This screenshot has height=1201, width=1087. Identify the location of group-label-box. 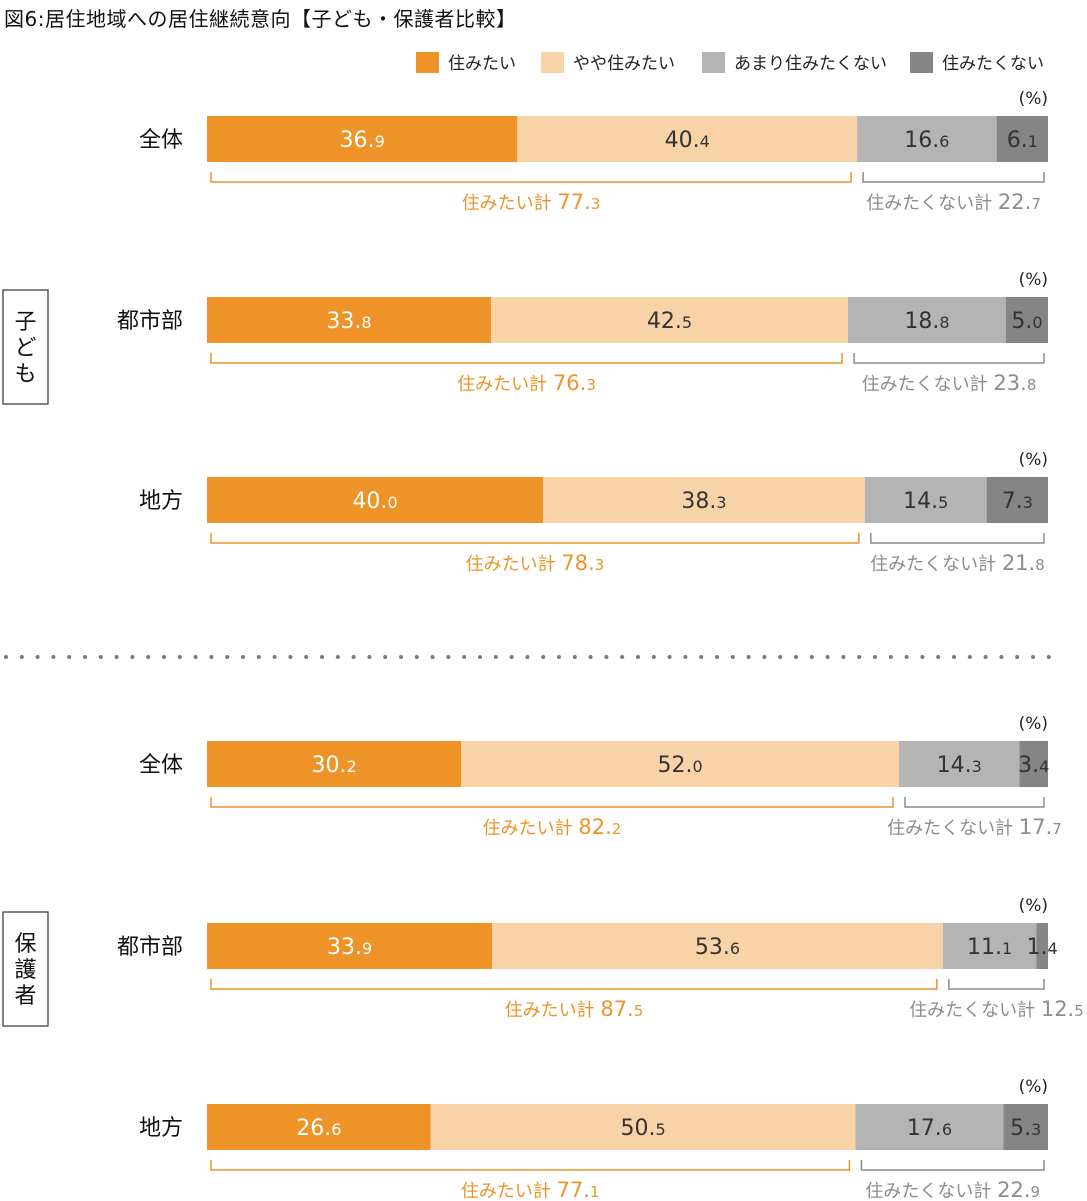
(25, 969).